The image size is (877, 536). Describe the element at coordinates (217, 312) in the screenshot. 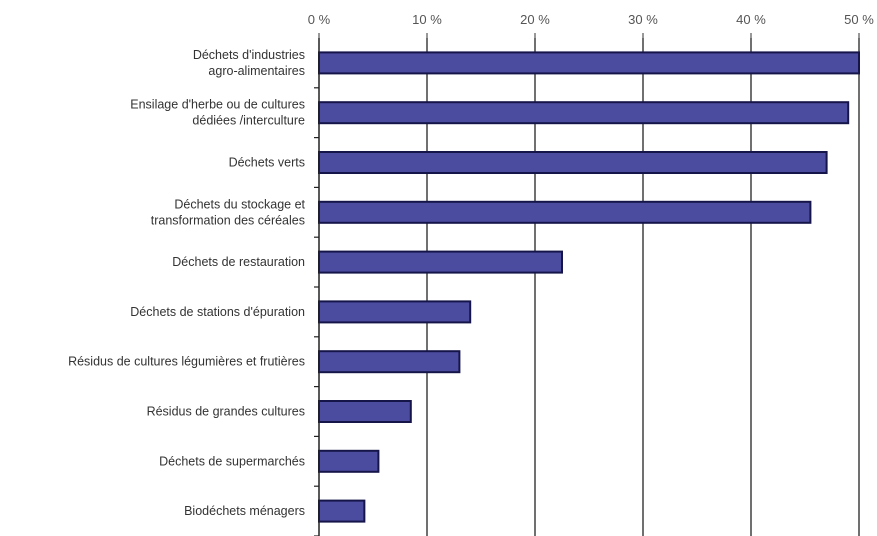

I see `category-label: Déchets de stations d'épuration` at that location.